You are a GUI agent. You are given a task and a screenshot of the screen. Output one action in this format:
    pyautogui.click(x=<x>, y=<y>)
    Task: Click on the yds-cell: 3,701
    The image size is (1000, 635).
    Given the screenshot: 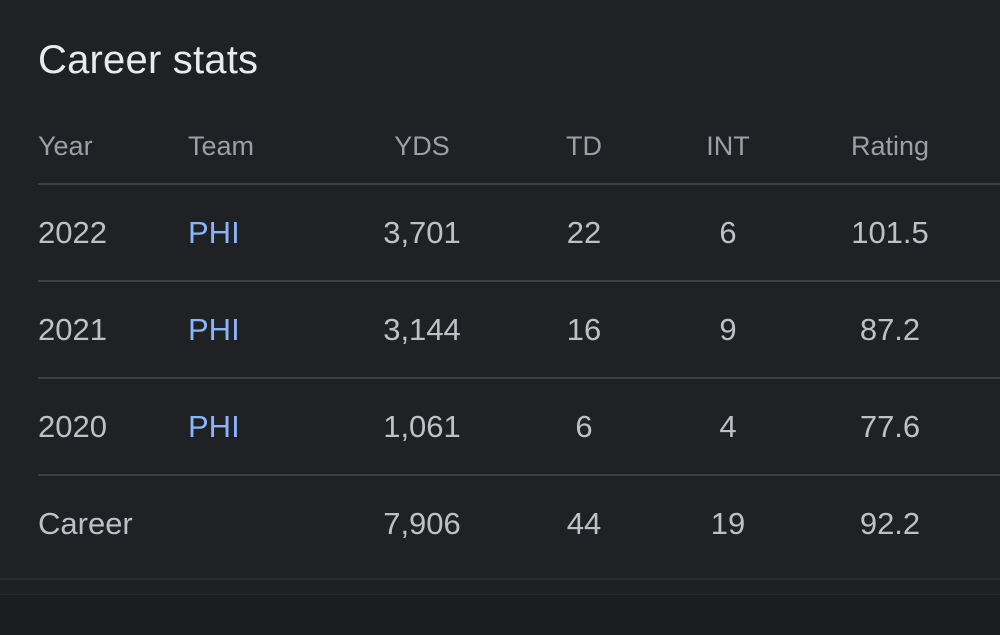 What is the action you would take?
    pyautogui.click(x=422, y=232)
    